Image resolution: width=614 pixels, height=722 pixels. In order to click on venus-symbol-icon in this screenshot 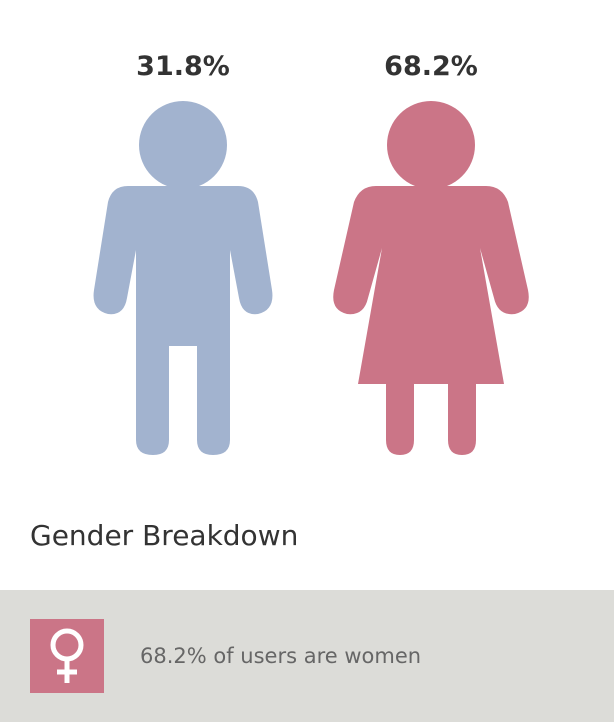, I will do `click(67, 655)`.